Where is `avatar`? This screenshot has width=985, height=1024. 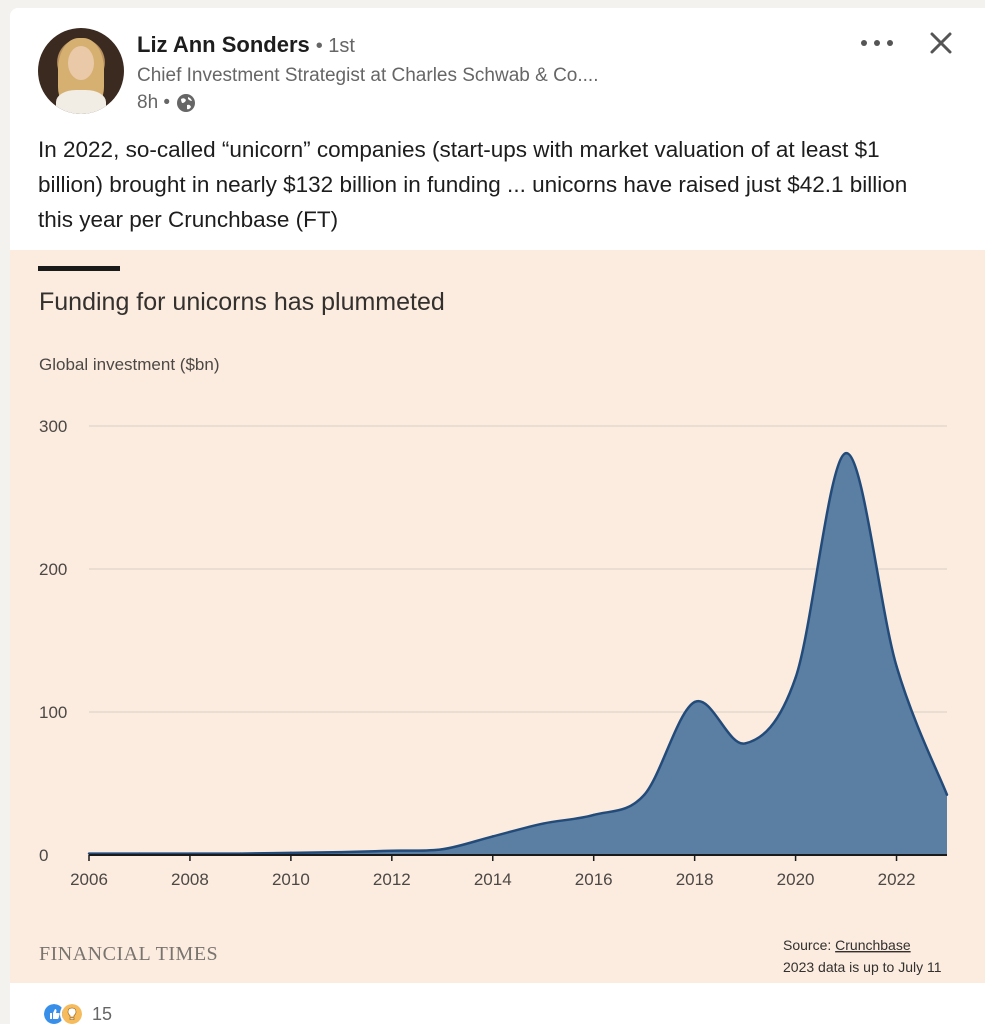 avatar is located at coordinates (81, 71).